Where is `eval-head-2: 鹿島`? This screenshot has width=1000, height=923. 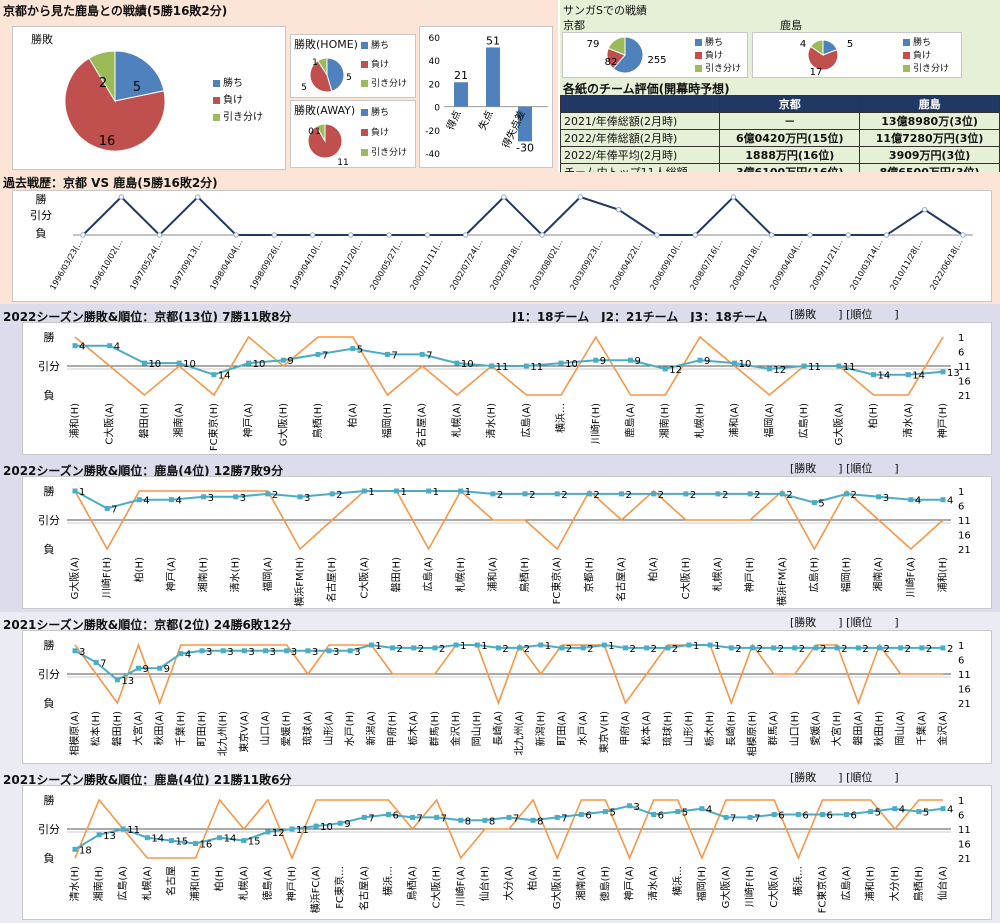 eval-head-2: 鹿島 is located at coordinates (929, 104).